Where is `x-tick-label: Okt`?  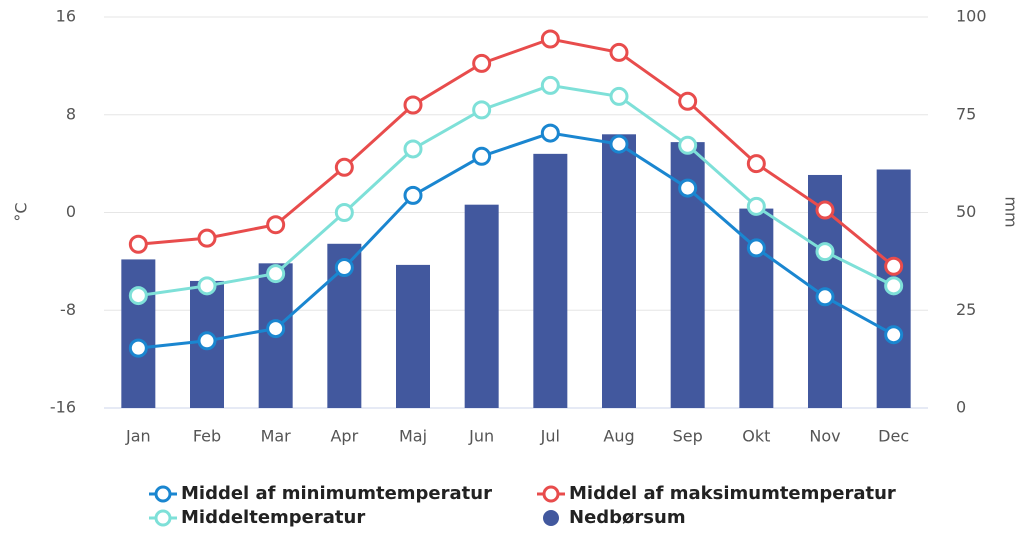 x-tick-label: Okt is located at coordinates (756, 436).